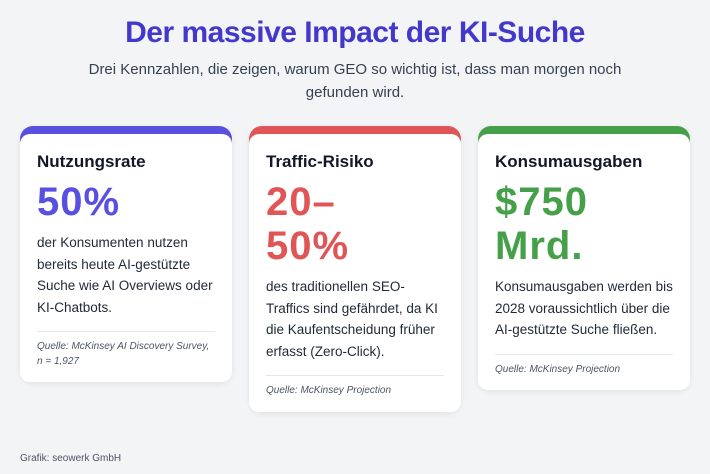 The width and height of the screenshot is (710, 474). I want to click on card-heading: Nutzungsrate, so click(91, 161).